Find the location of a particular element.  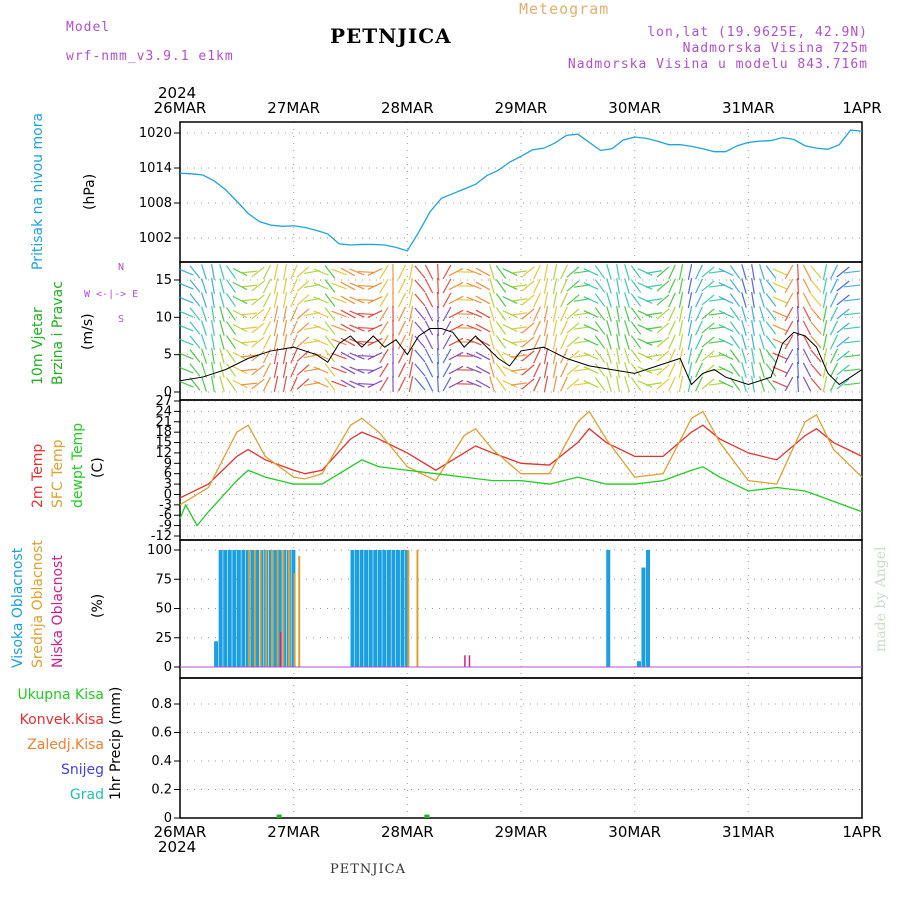

ytick-label: 21 is located at coordinates (163, 422).